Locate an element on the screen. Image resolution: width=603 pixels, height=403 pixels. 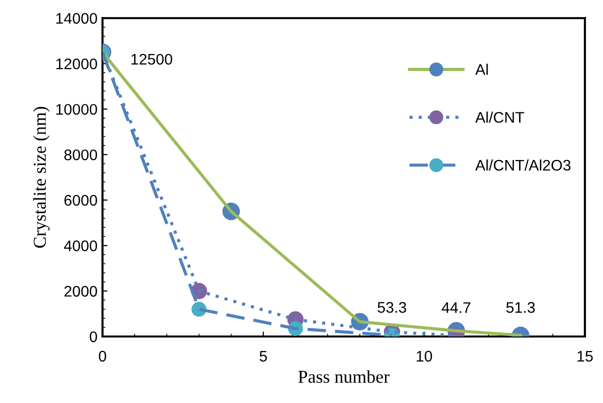
data-label: 12500 is located at coordinates (151, 59).